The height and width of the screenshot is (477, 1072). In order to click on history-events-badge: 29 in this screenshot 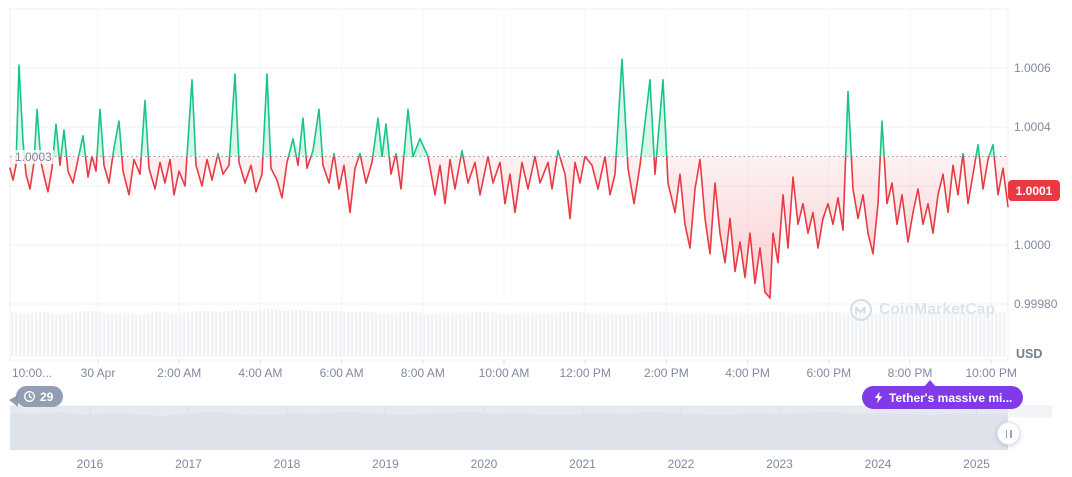, I will do `click(36, 396)`.